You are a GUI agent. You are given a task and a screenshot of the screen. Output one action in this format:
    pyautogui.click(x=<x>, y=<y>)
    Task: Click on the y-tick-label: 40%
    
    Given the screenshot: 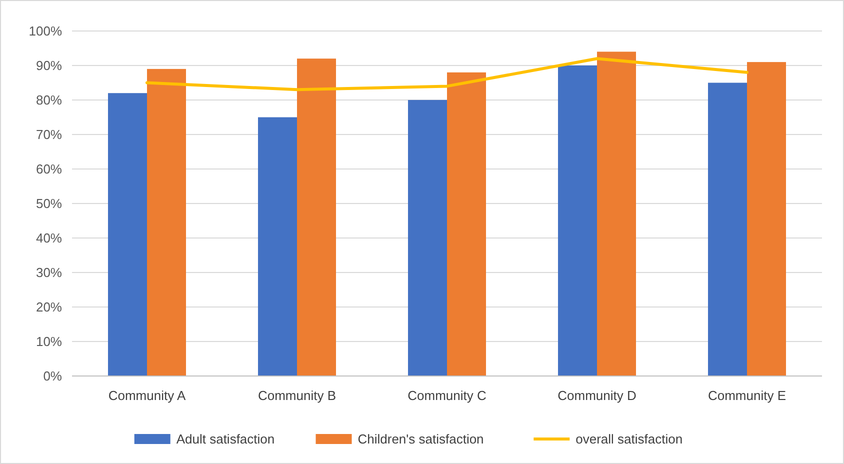 What is the action you would take?
    pyautogui.click(x=49, y=238)
    